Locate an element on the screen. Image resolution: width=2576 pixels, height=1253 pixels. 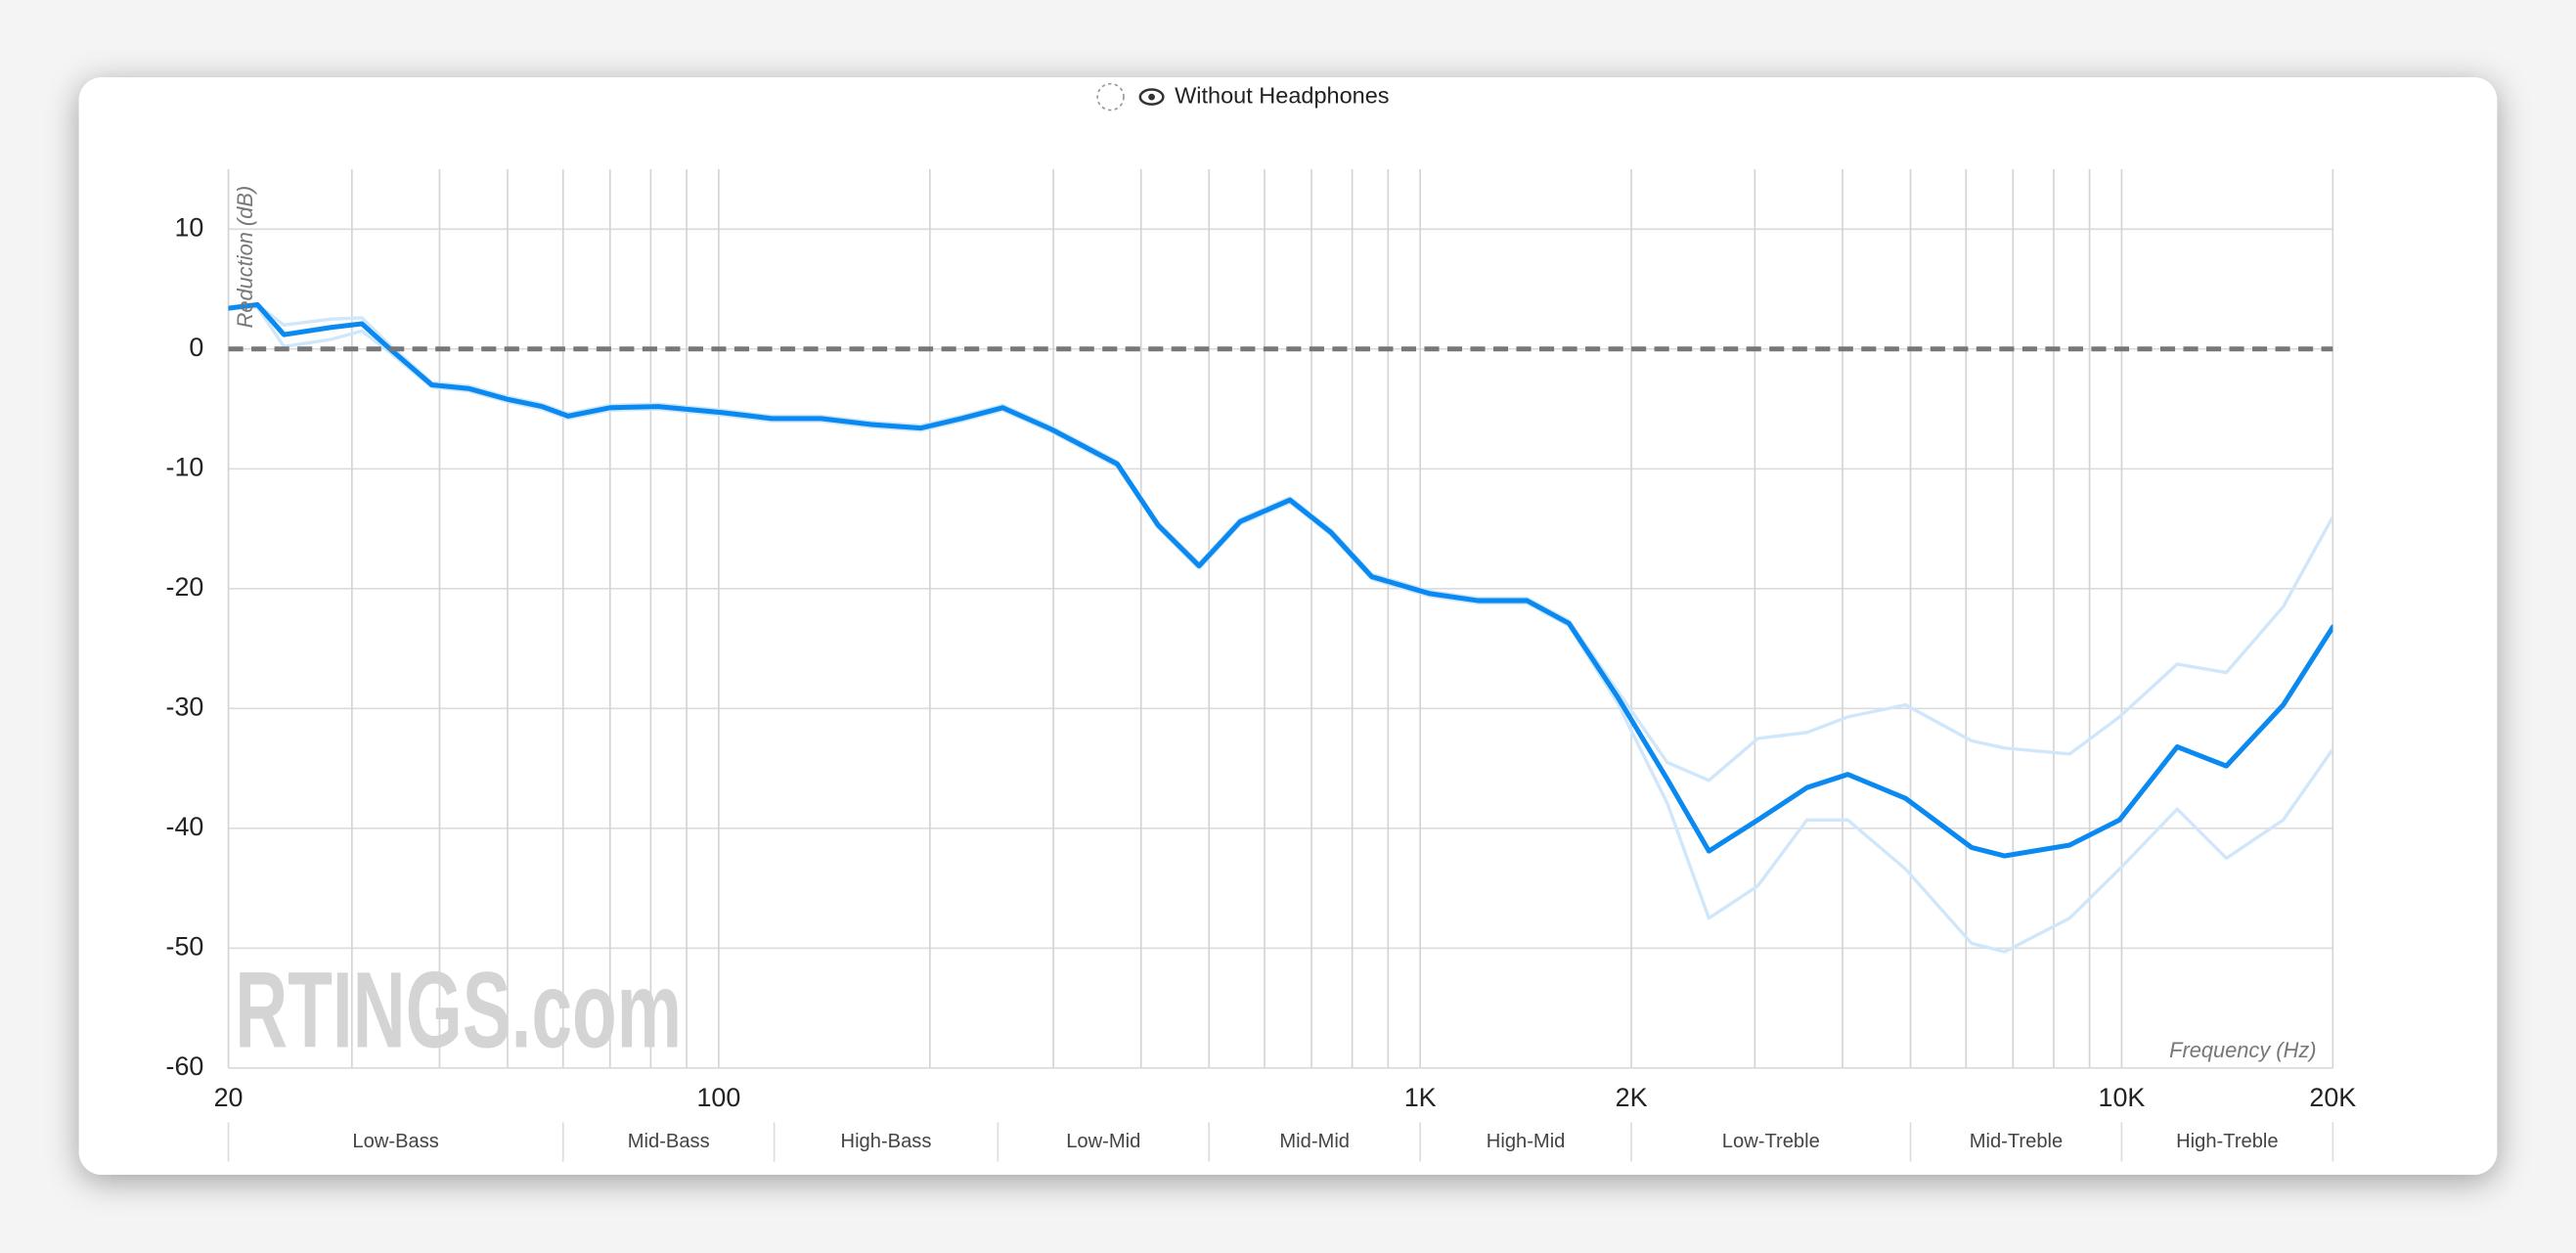
x-tick-label: 10K is located at coordinates (2122, 1097).